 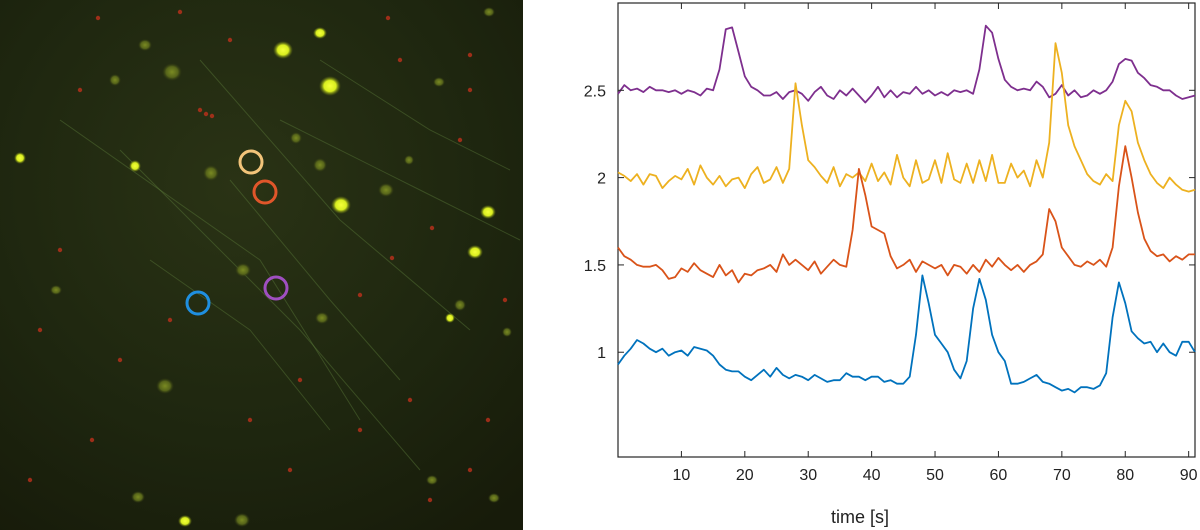 I want to click on roi-markers, so click(x=237, y=232).